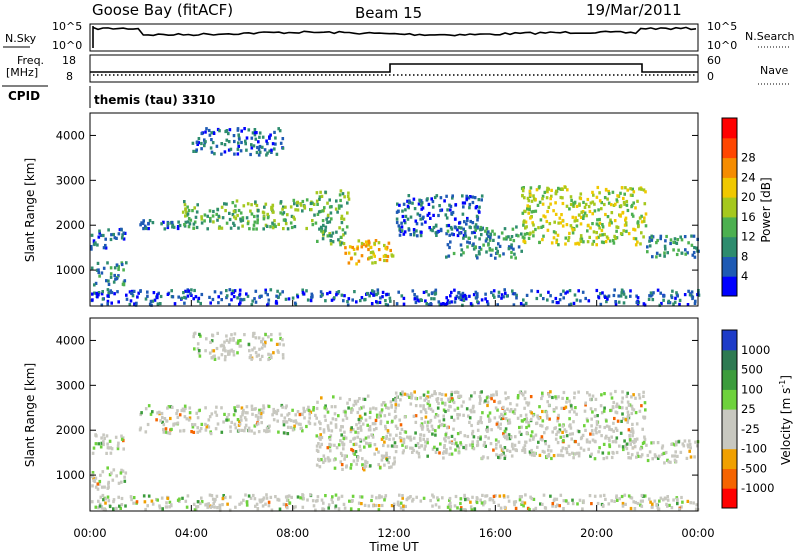  Describe the element at coordinates (70, 340) in the screenshot. I see `ytick-label: 4000` at that location.